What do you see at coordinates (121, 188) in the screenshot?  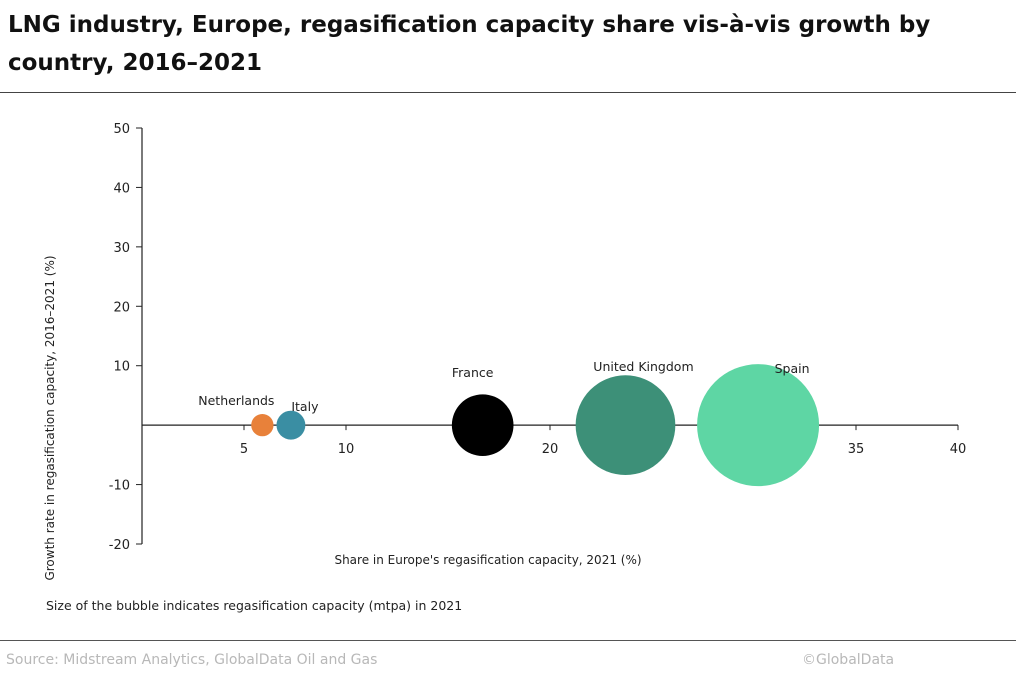 I see `y-tick-label: 40` at bounding box center [121, 188].